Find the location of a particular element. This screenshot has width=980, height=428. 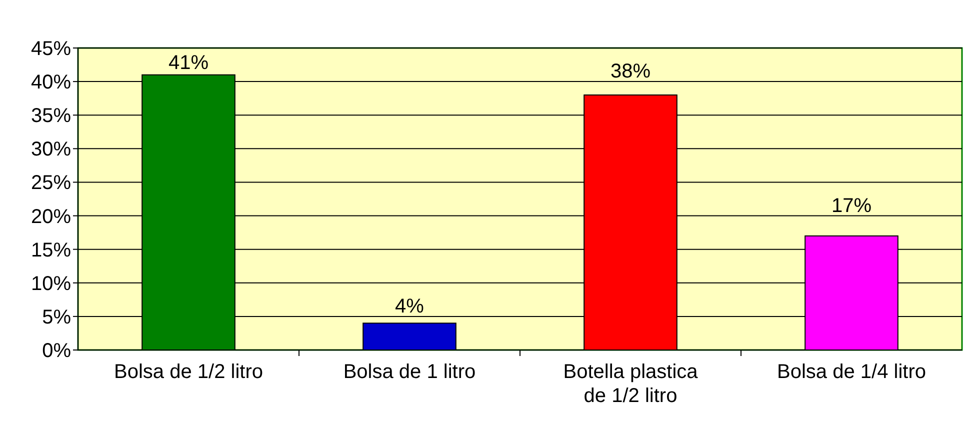

y-tick-label: 10% is located at coordinates (51, 283).